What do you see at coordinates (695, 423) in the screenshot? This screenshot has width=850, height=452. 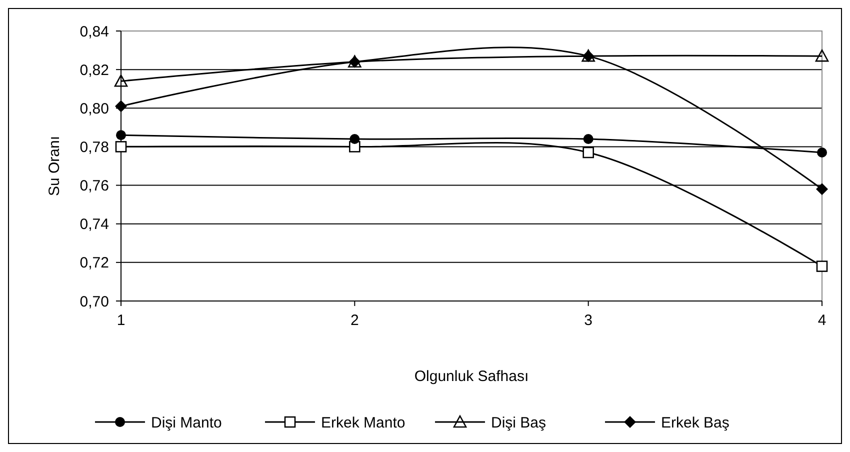 I see `legend-label: Erkek Baş` at bounding box center [695, 423].